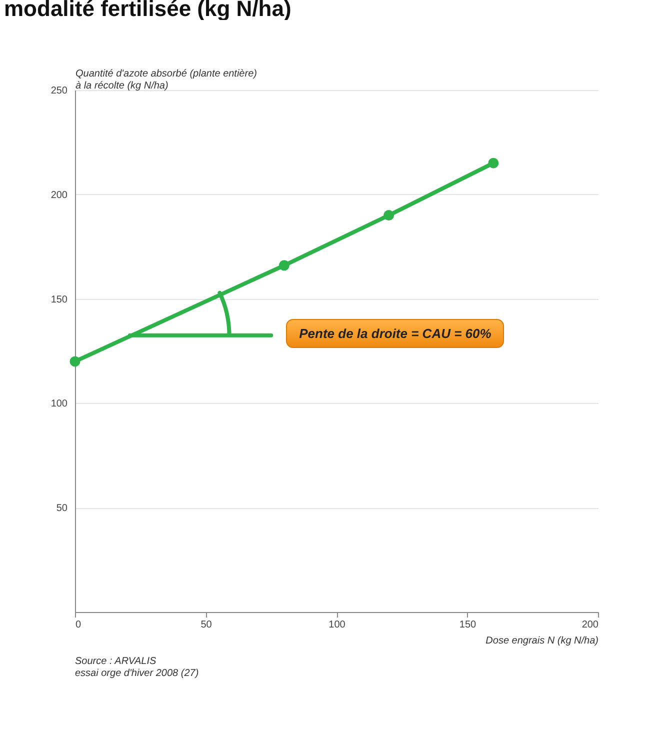 The height and width of the screenshot is (732, 646). I want to click on source-note: Source : ARVALIS, so click(115, 661).